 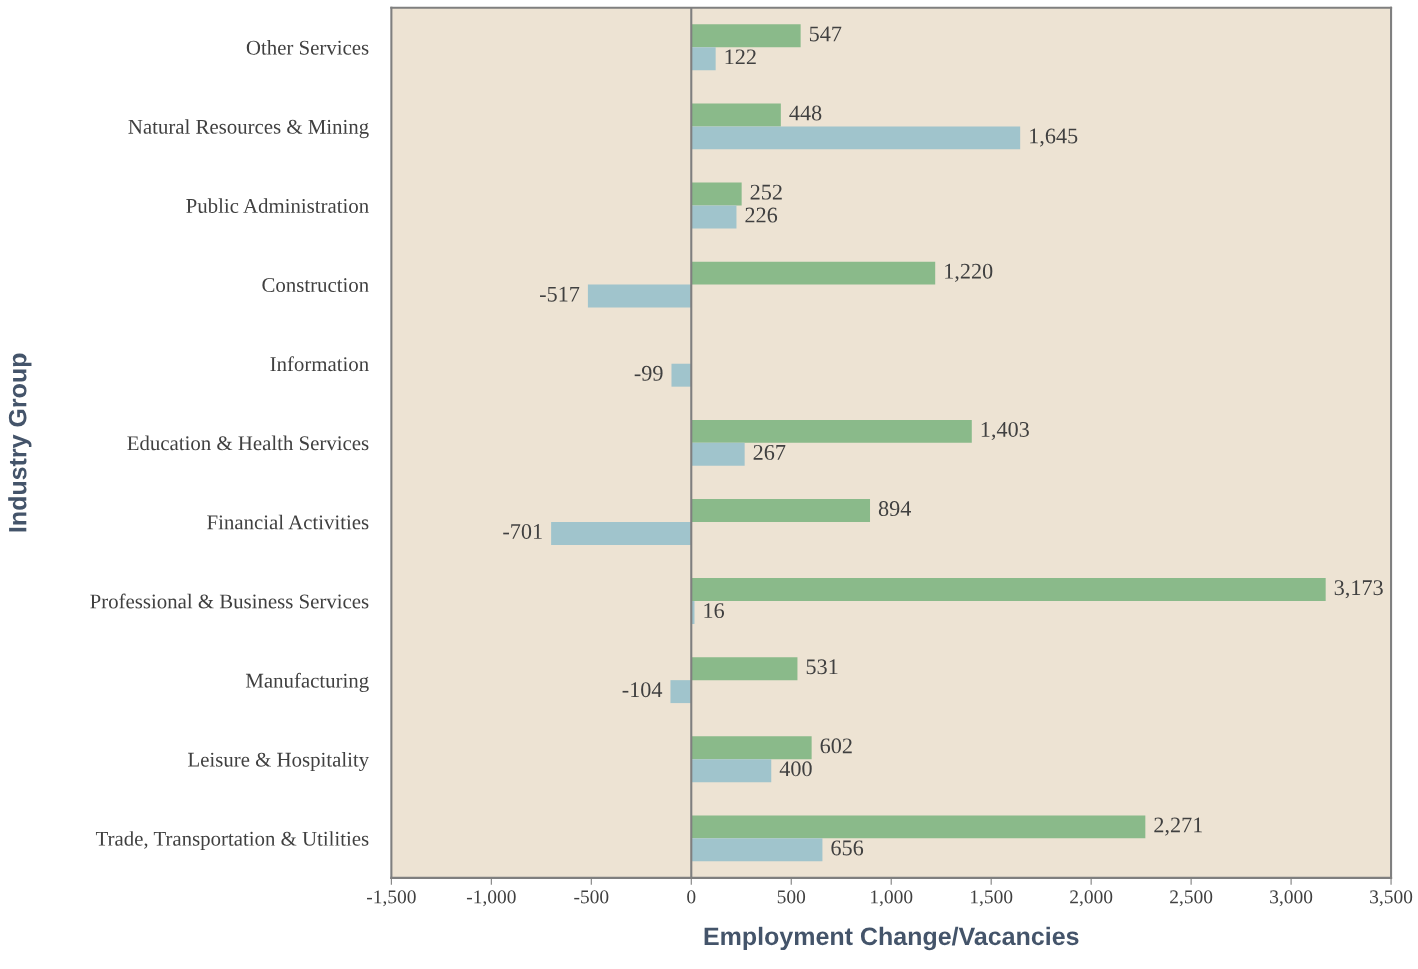 What do you see at coordinates (847, 848) in the screenshot?
I see `data-label: 656` at bounding box center [847, 848].